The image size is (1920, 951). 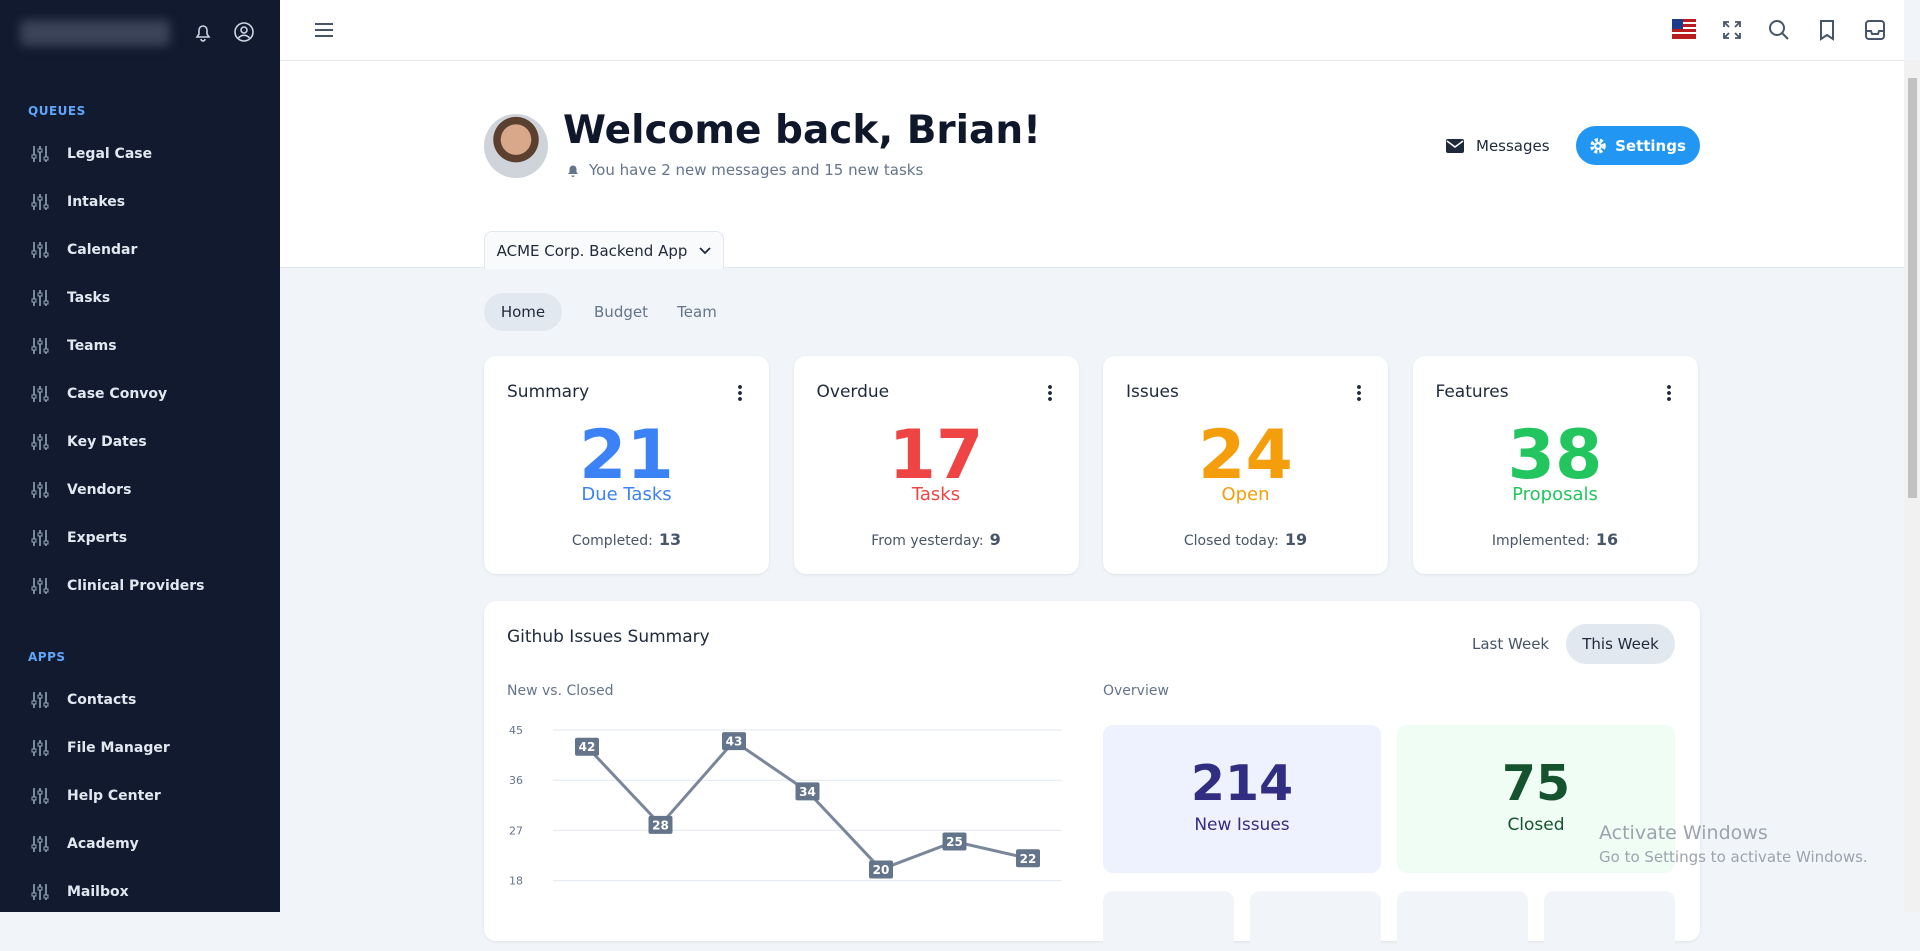 I want to click on overview-label: Closed, so click(x=1536, y=825).